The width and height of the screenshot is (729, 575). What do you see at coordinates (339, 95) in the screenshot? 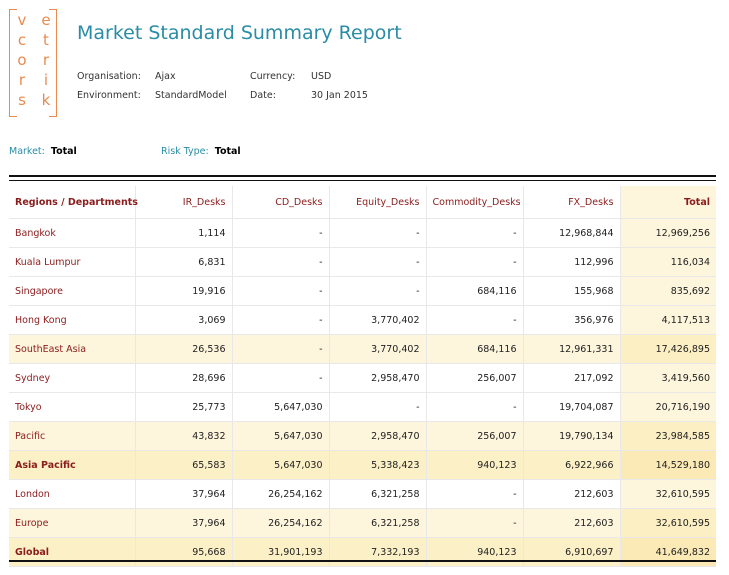
I see `date-value: 30 Jan 2015` at bounding box center [339, 95].